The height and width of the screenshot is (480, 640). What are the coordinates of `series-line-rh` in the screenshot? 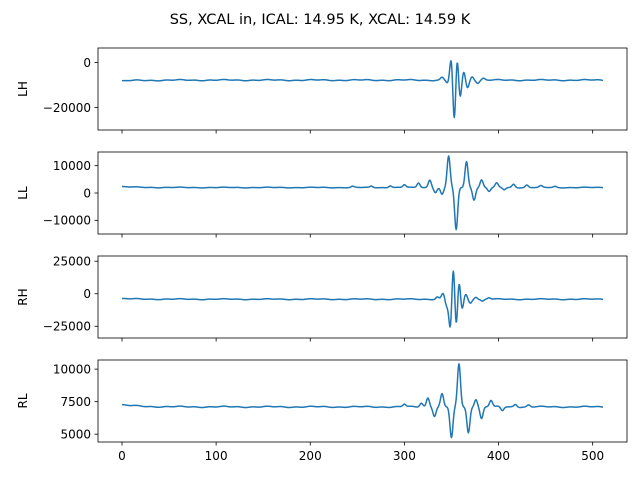 It's located at (362, 299).